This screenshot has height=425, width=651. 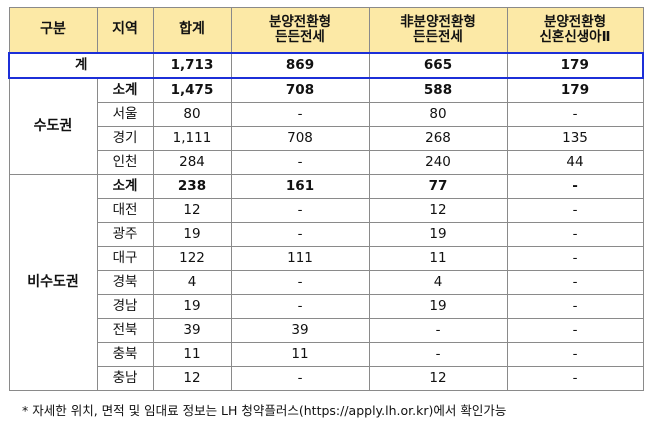 What do you see at coordinates (575, 22) in the screenshot?
I see `header-col6-line1: 분양전환형` at bounding box center [575, 22].